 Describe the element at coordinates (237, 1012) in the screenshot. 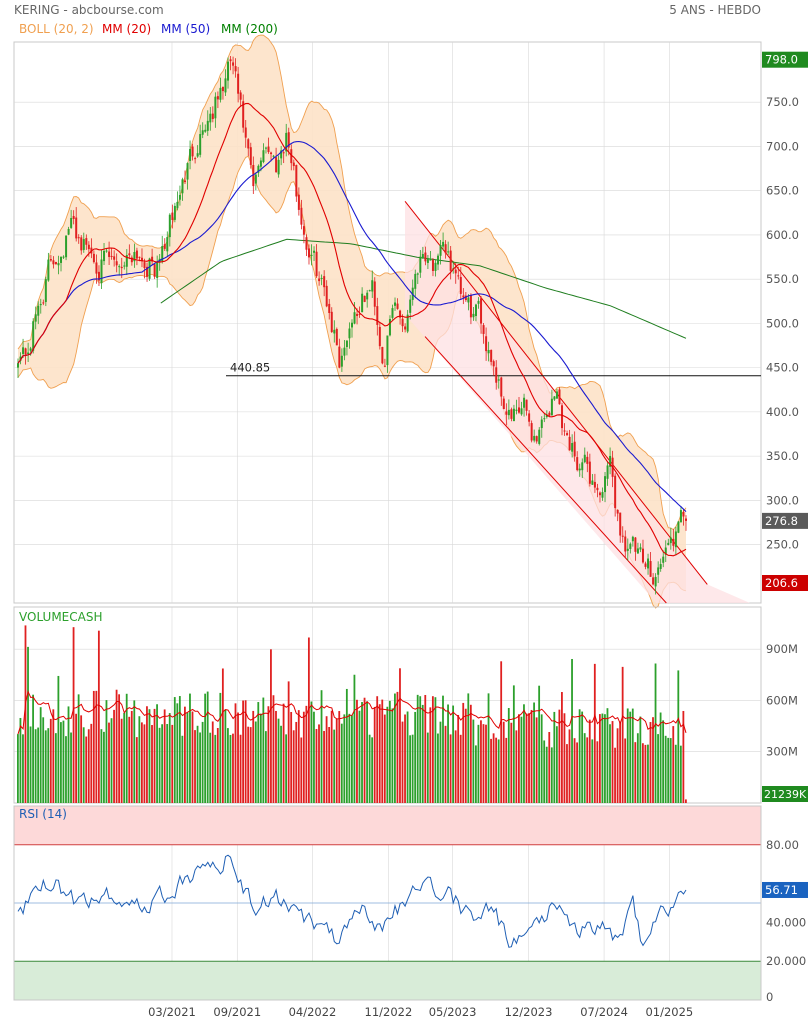

I see `x-tick-label: 09/2021` at that location.